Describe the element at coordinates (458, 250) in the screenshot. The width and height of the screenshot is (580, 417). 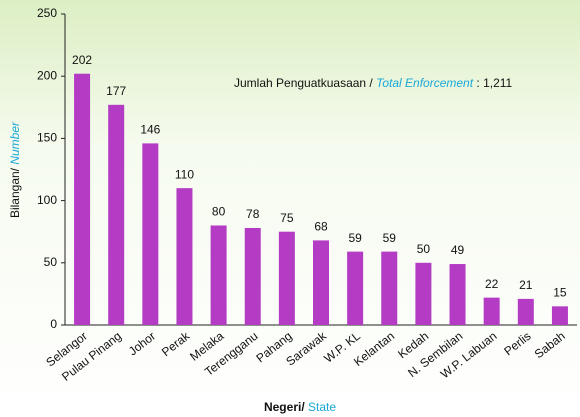
I see `value-label: 49` at that location.